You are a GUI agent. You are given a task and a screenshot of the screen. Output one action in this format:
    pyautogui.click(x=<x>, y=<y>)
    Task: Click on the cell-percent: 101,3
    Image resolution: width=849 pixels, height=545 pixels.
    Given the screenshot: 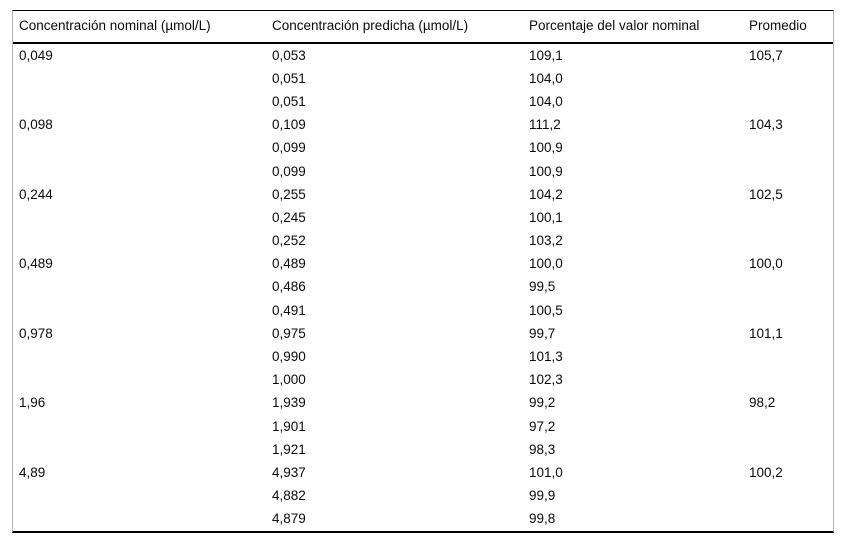 What is the action you would take?
    pyautogui.click(x=546, y=357)
    